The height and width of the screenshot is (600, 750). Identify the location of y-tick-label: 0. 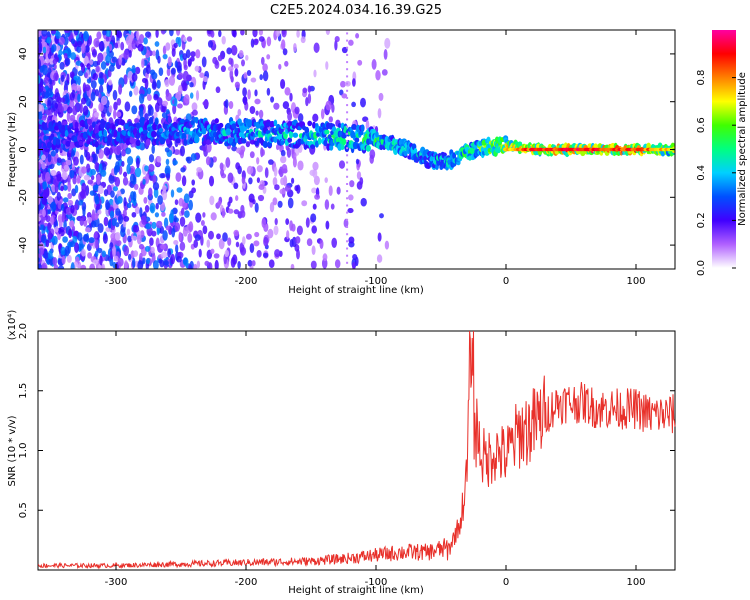
(23, 149).